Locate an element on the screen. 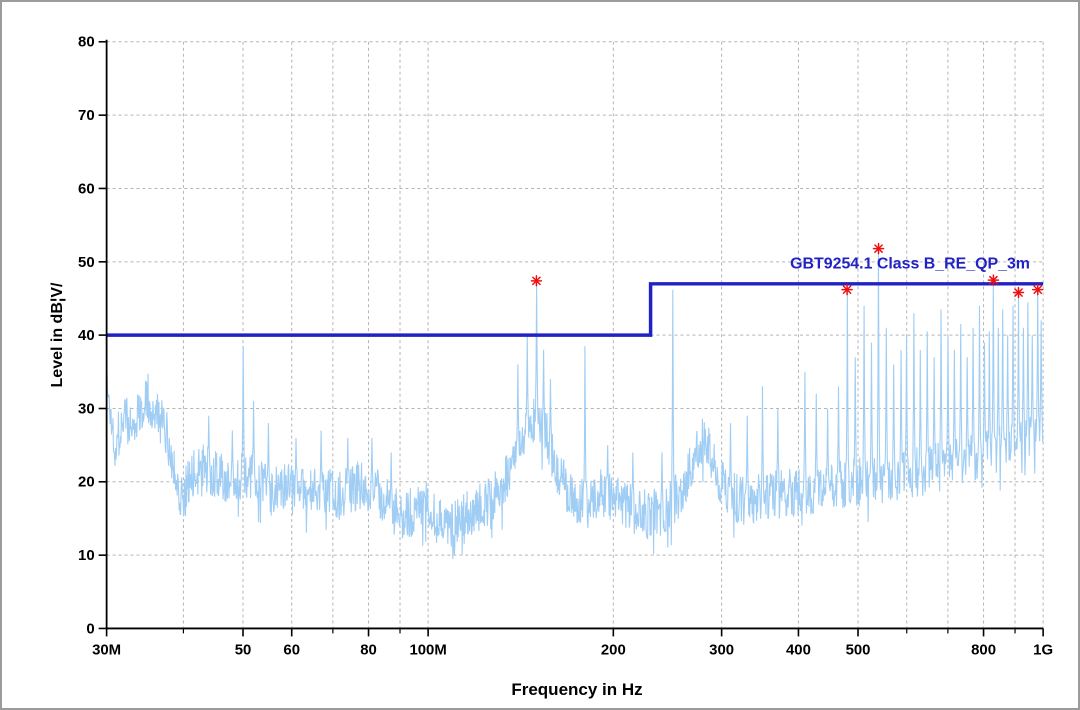 This screenshot has height=710, width=1080. limit-line is located at coordinates (575, 309).